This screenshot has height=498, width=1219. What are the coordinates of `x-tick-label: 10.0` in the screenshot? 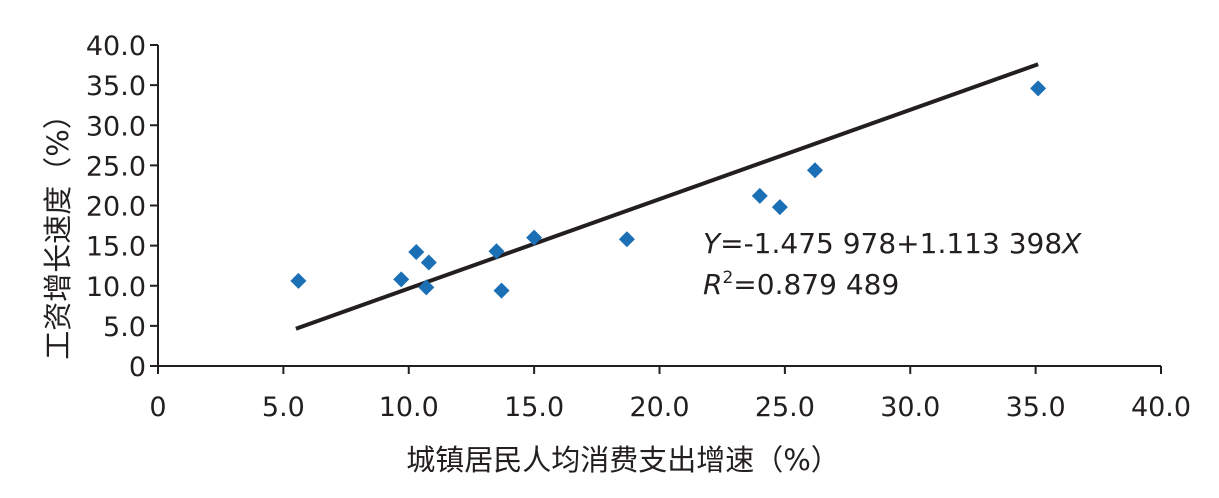 It's located at (409, 407).